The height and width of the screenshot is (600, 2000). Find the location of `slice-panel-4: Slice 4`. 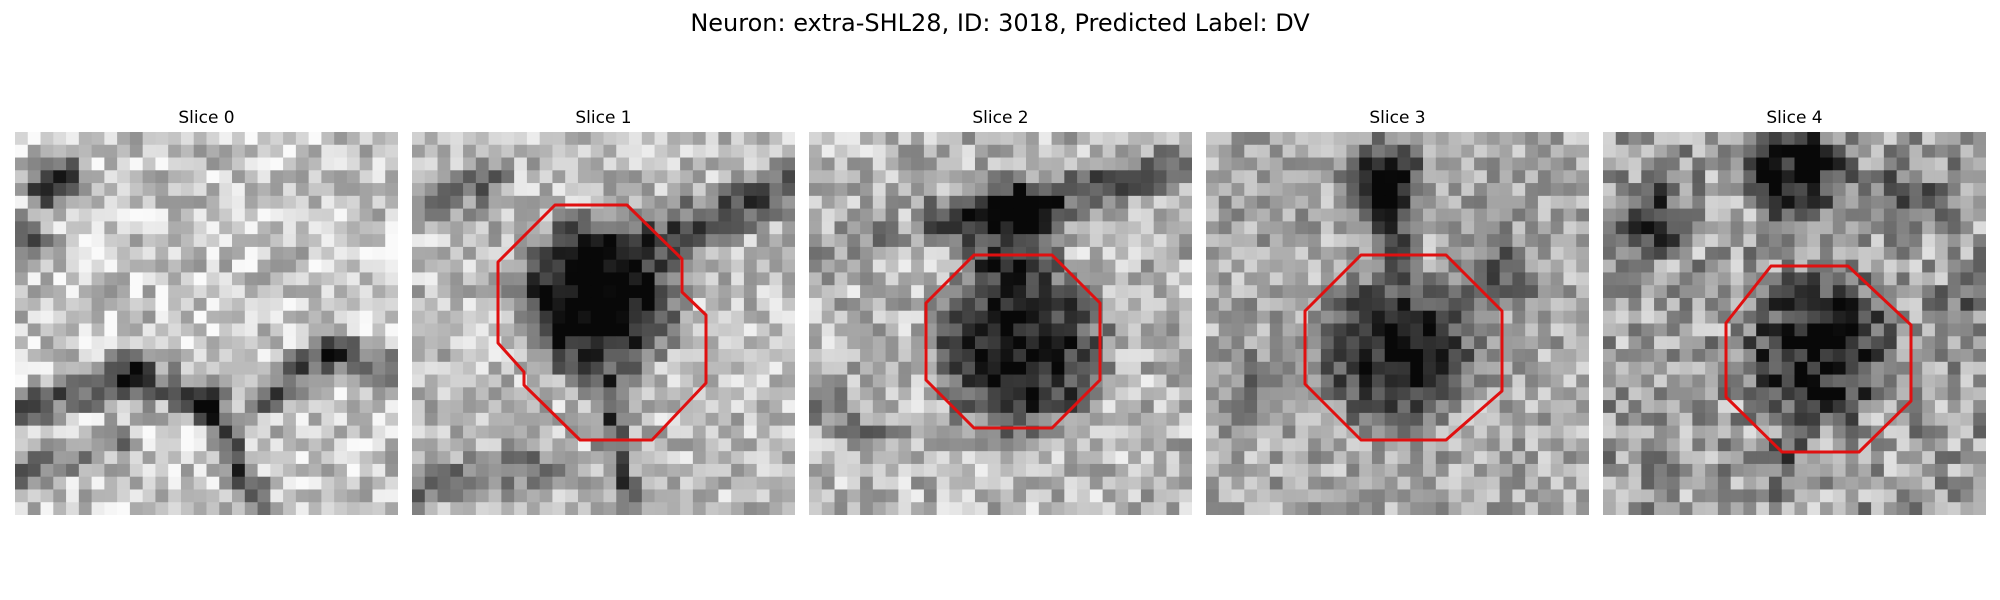

slice-panel-4: Slice 4 is located at coordinates (1794, 311).